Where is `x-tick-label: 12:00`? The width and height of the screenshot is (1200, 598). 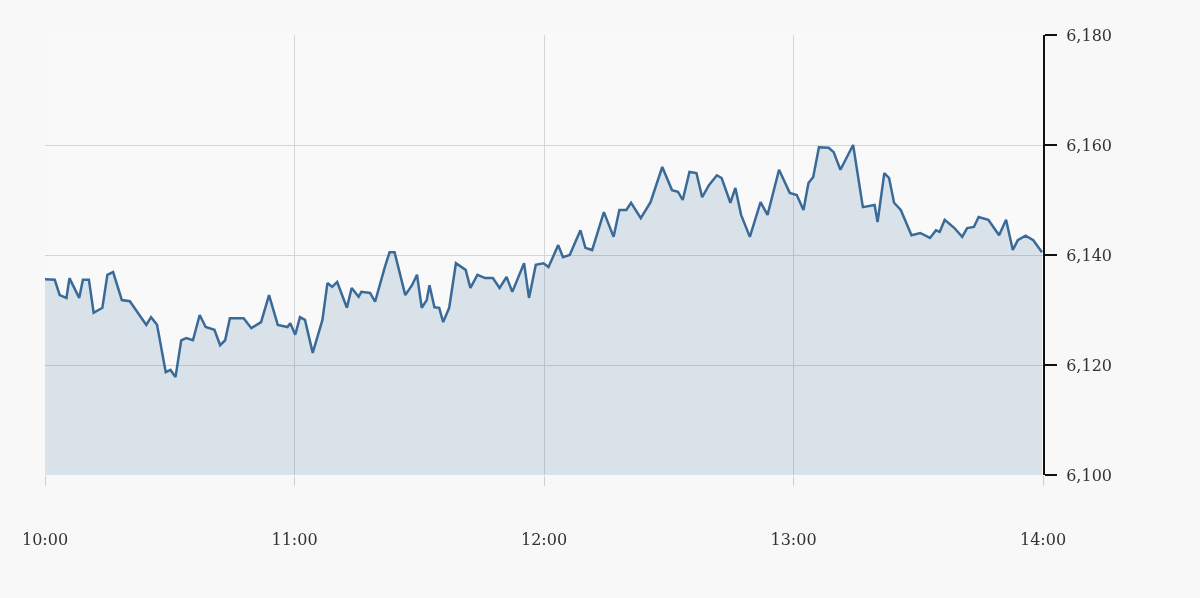
x-tick-label: 12:00 is located at coordinates (544, 540).